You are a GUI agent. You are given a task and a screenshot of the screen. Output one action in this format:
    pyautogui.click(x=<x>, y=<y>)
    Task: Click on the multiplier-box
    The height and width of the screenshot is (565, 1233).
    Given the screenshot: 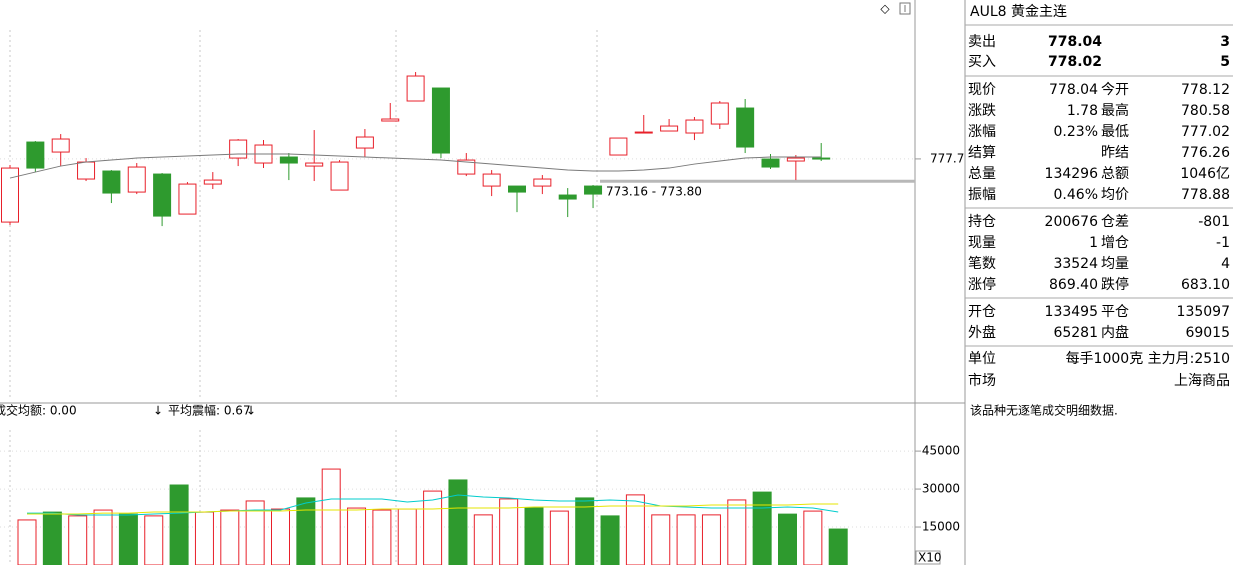 What is the action you would take?
    pyautogui.click(x=928, y=557)
    